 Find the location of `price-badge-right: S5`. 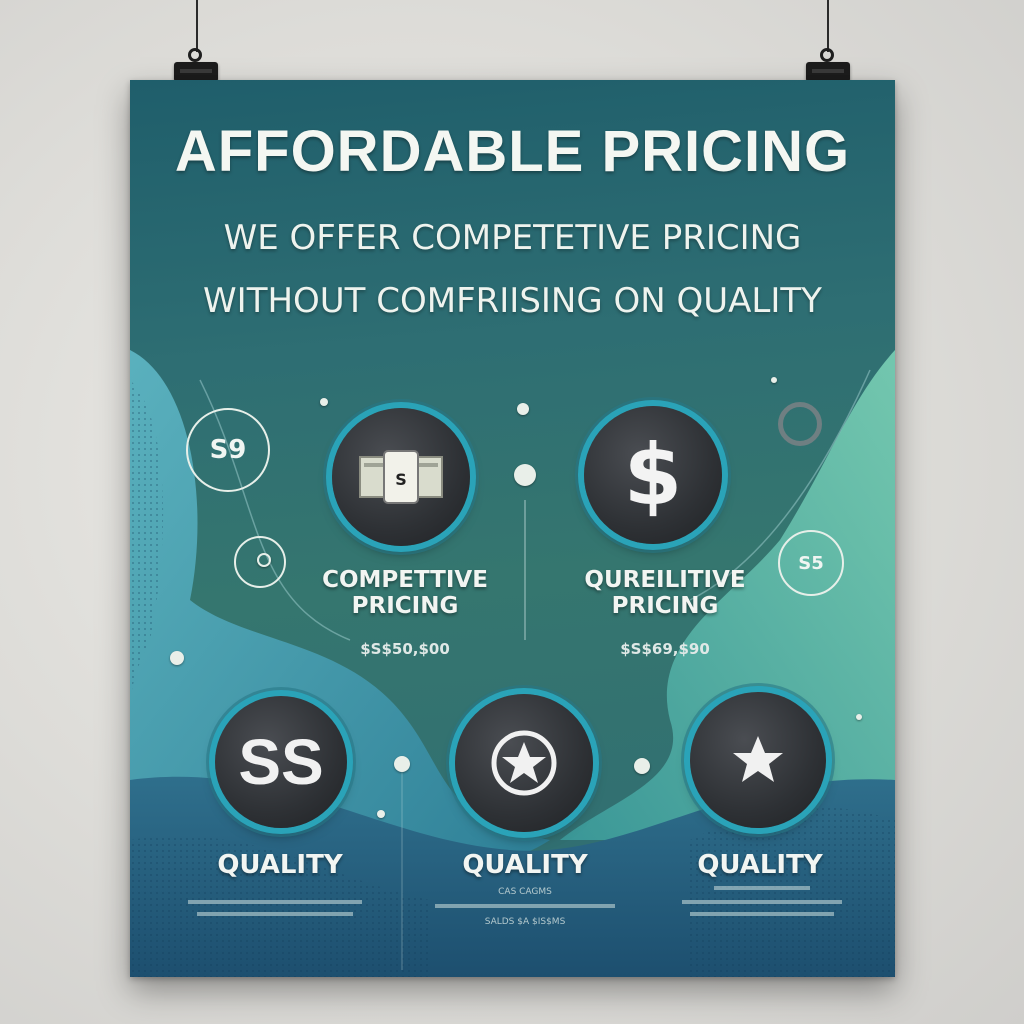

price-badge-right: S5 is located at coordinates (811, 563).